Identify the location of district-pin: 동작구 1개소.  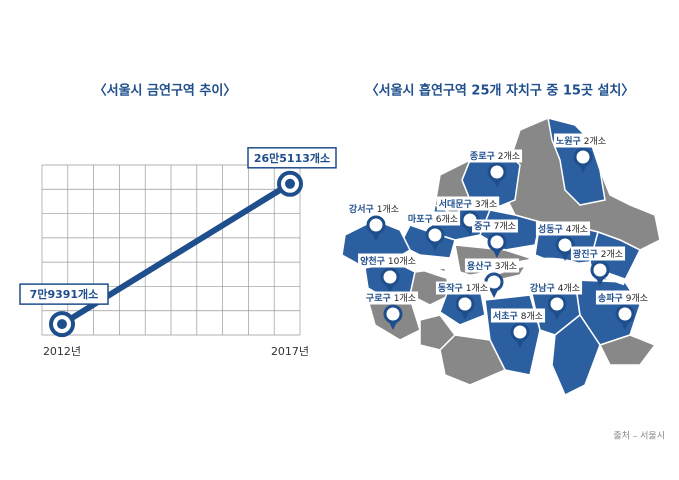
(463, 300).